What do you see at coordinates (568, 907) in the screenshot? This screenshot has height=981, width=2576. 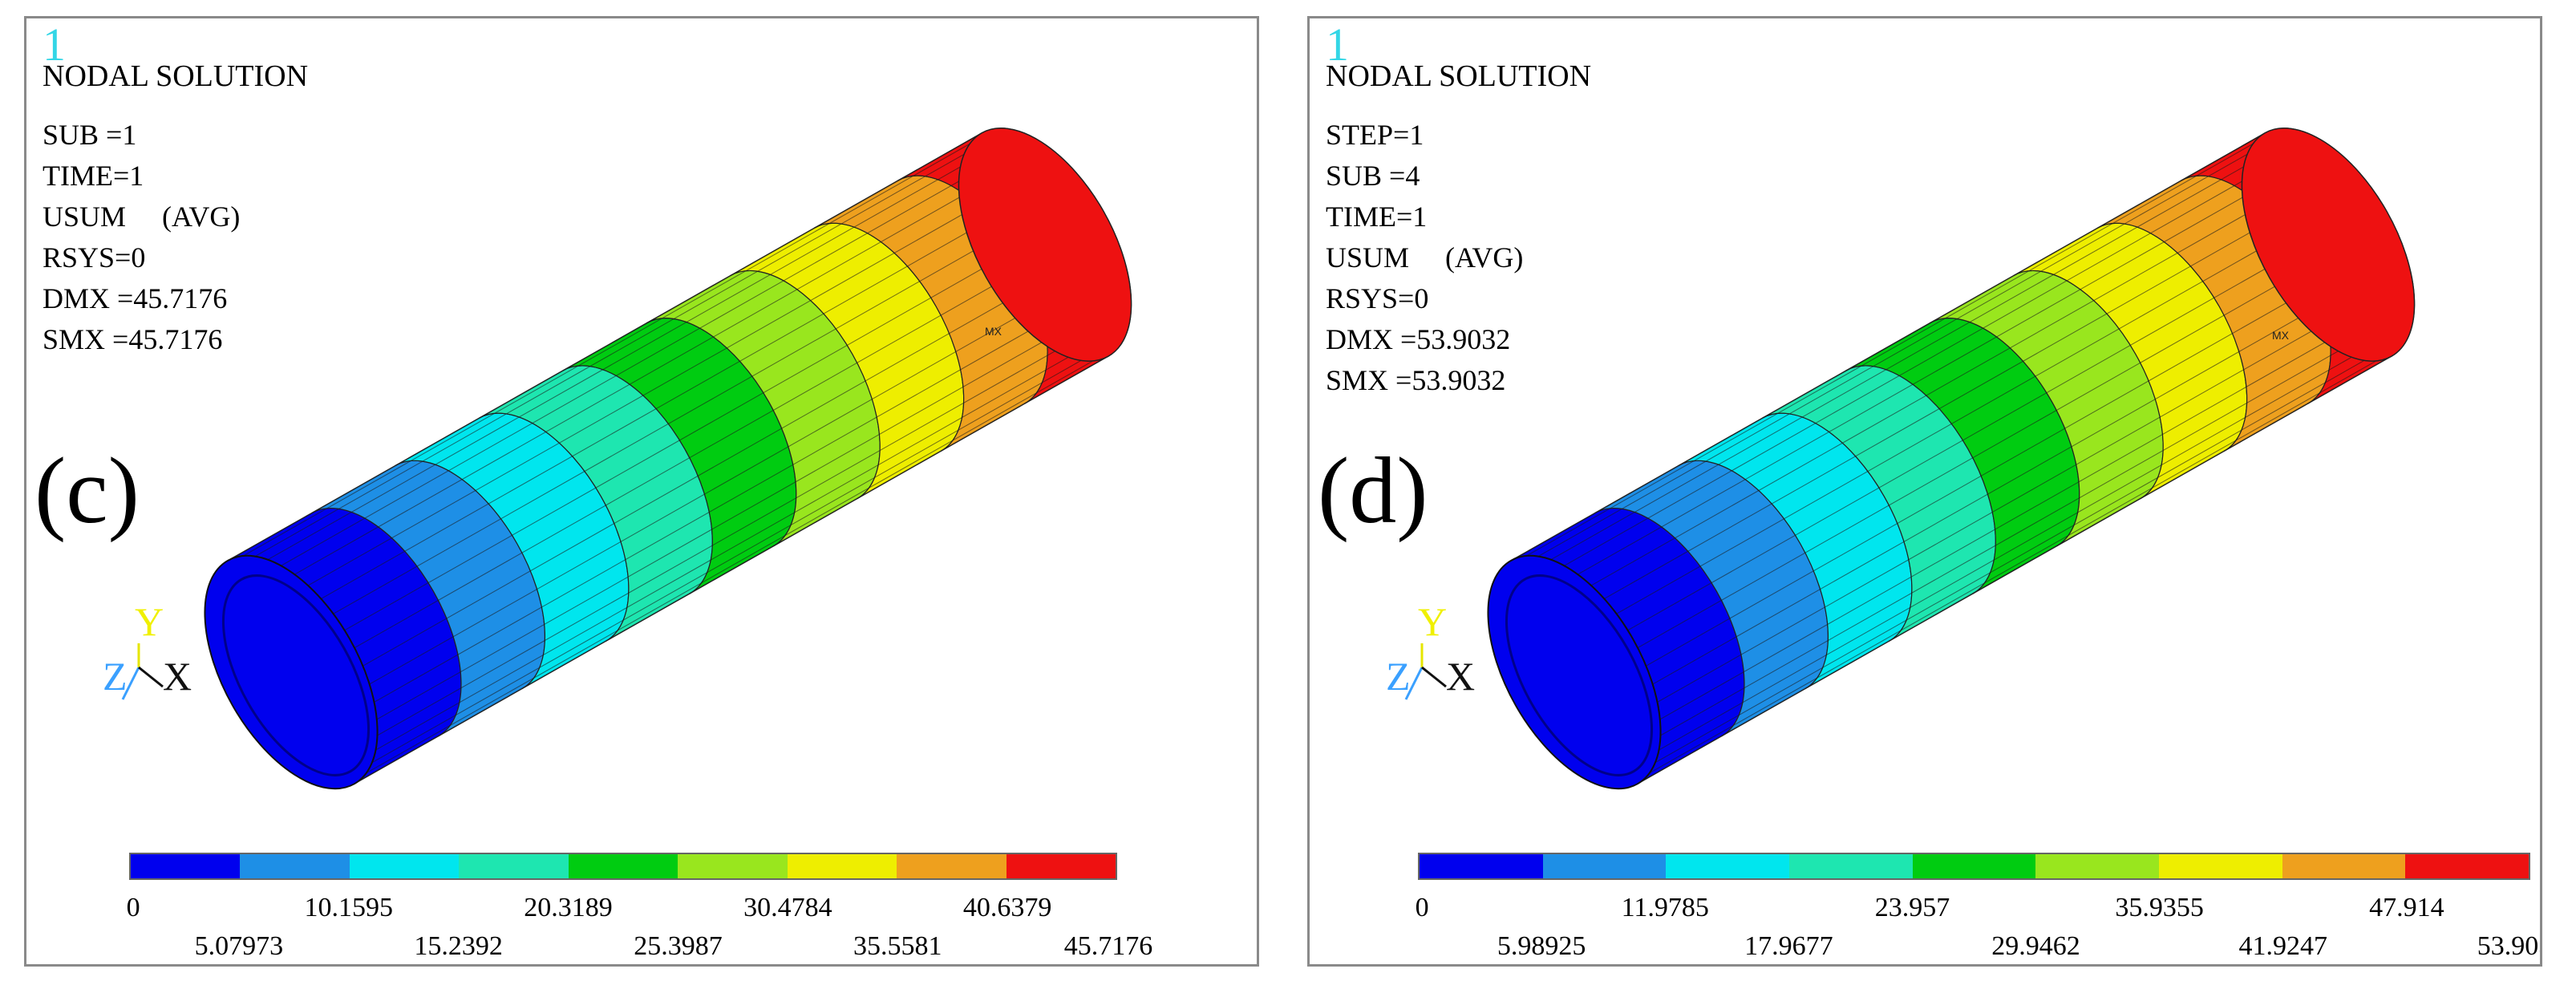 I see `legend-value: 20.3189` at bounding box center [568, 907].